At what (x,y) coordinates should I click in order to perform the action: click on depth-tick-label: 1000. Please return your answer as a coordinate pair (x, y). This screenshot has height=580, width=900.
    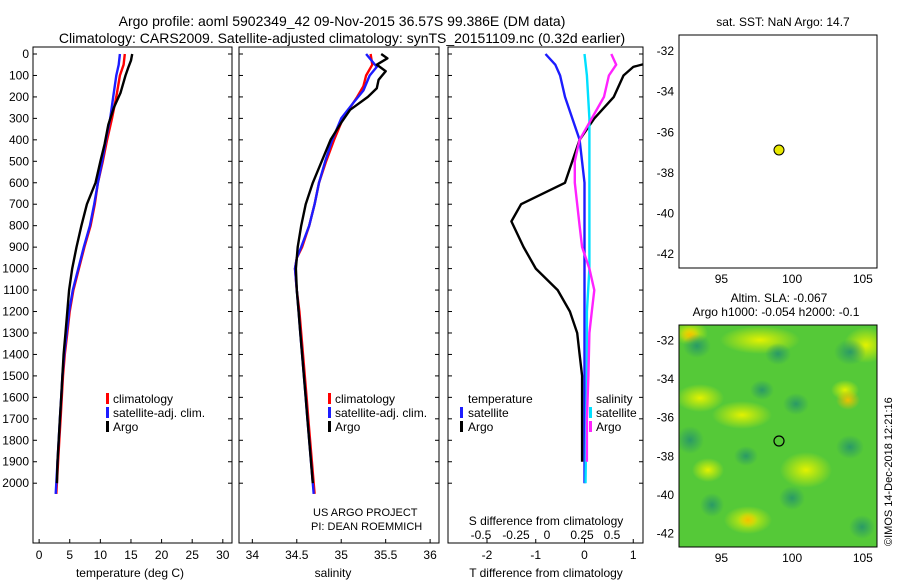
    Looking at the image, I should click on (15, 269).